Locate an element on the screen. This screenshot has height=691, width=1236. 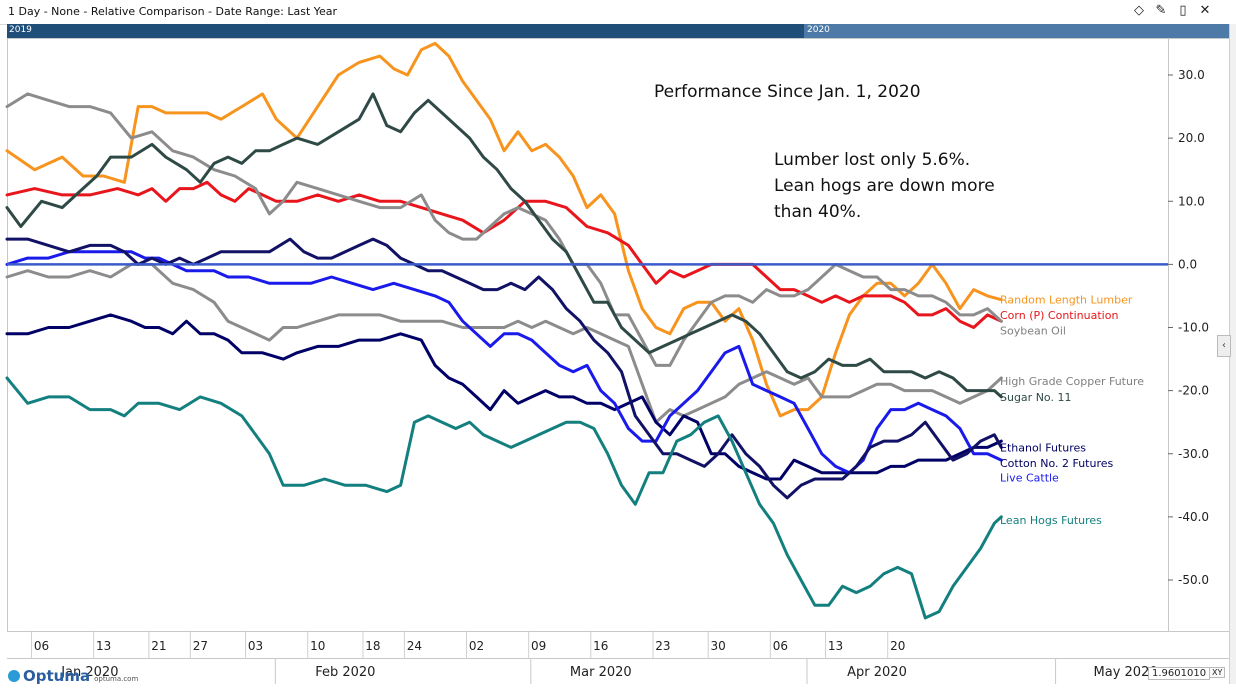
x-tick-label: 21 is located at coordinates (158, 646).